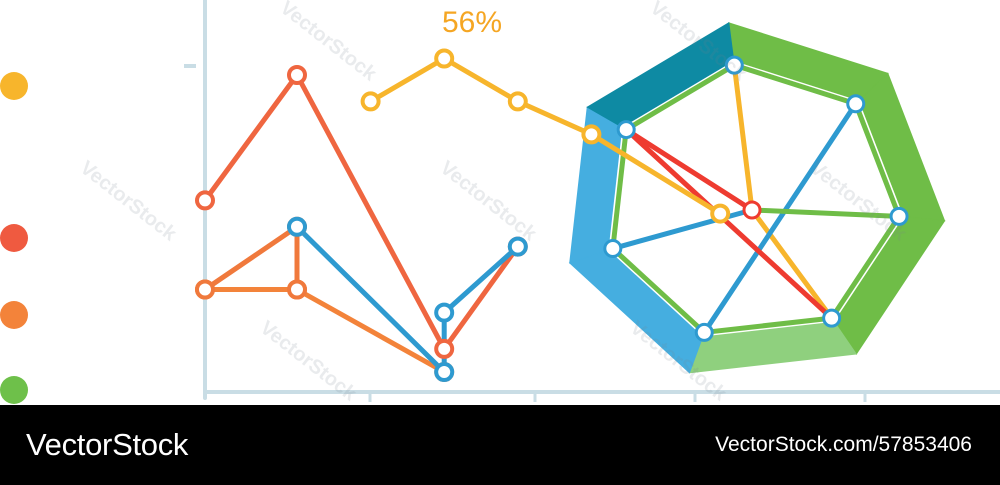 This screenshot has height=485, width=1000. I want to click on legend-dot-orange, so click(14, 315).